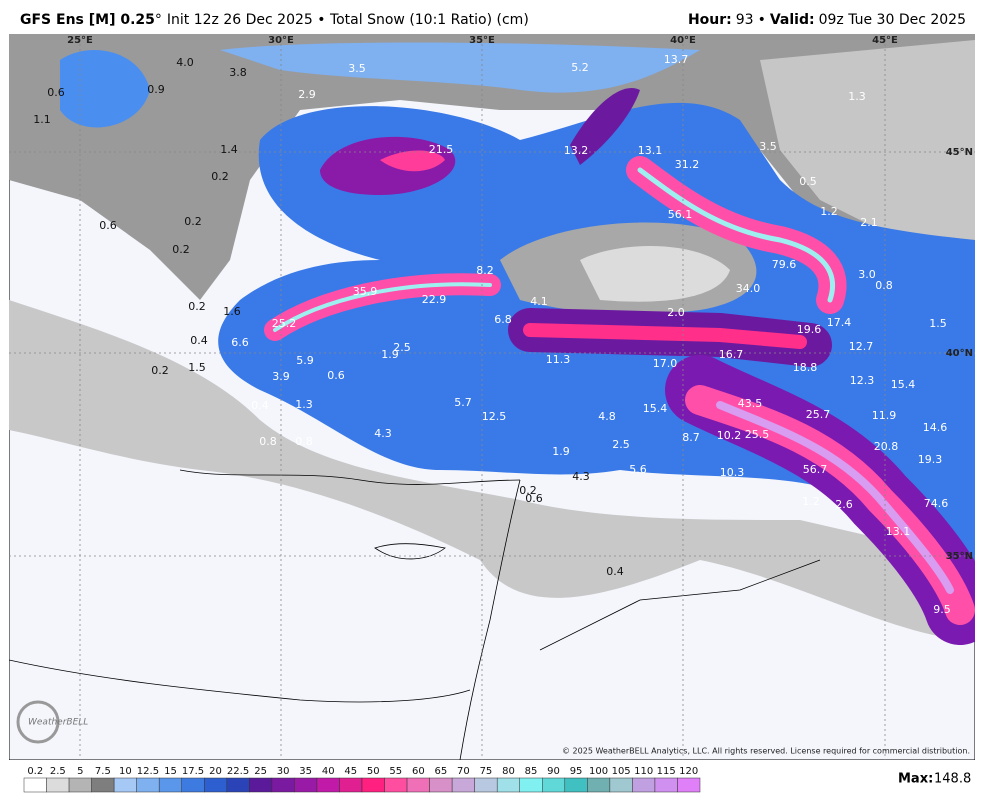  Describe the element at coordinates (805, 367) in the screenshot. I see `snow-label: 18.8` at that location.